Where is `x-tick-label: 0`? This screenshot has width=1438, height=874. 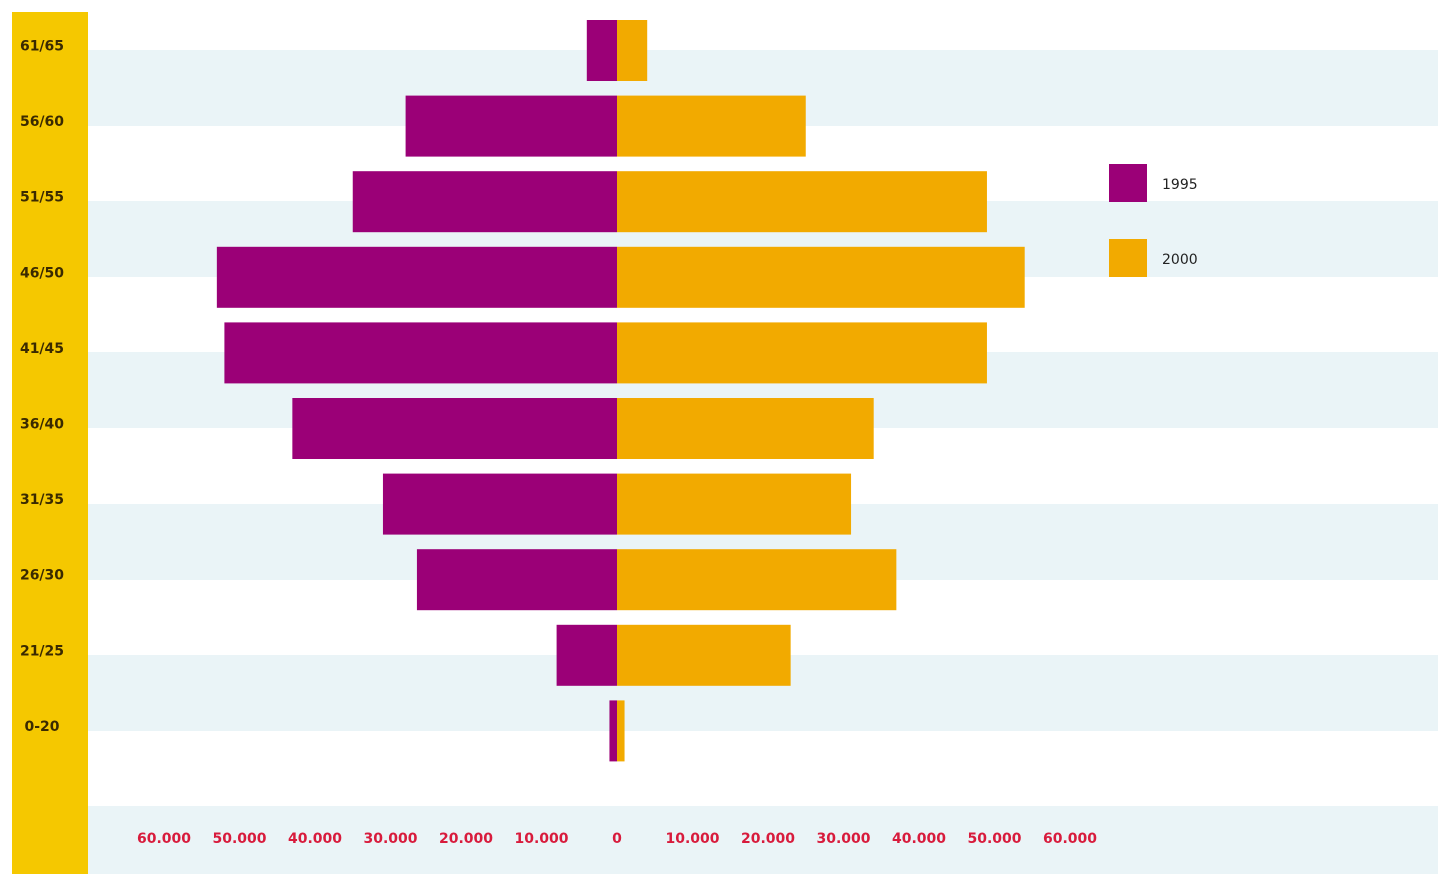 x-tick-label: 0 is located at coordinates (617, 839).